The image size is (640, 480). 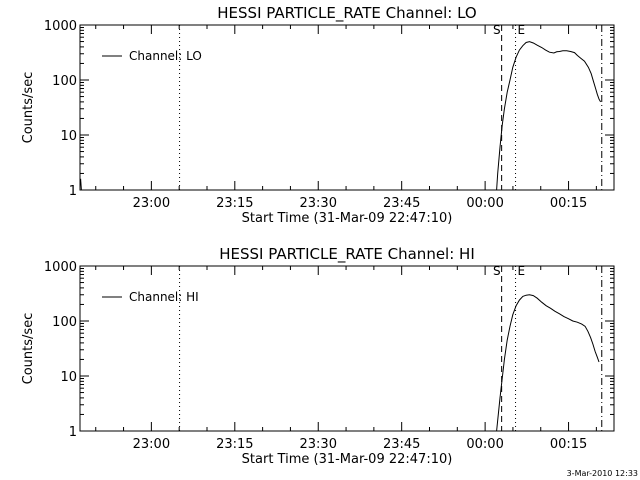 What do you see at coordinates (346, 13) in the screenshot?
I see `chart-title: HESSI PARTICLE_RATE Channel: LO` at bounding box center [346, 13].